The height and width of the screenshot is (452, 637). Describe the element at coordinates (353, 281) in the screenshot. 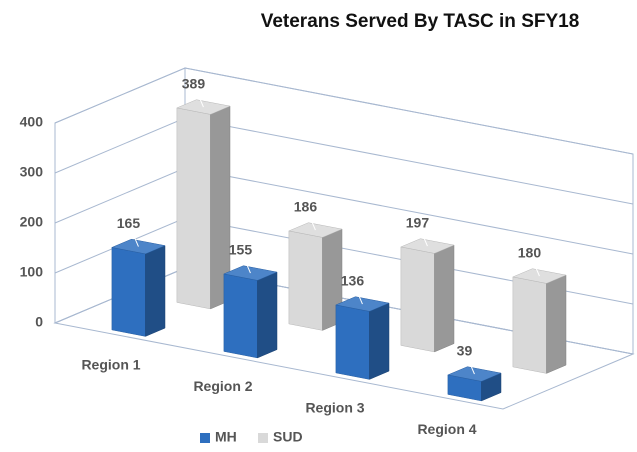

I see `data-label: 136` at that location.